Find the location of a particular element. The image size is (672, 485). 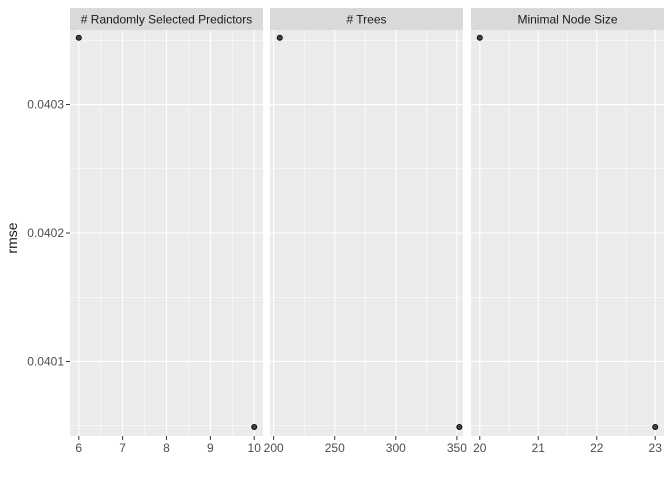

x-tick-label: 10 is located at coordinates (255, 448).